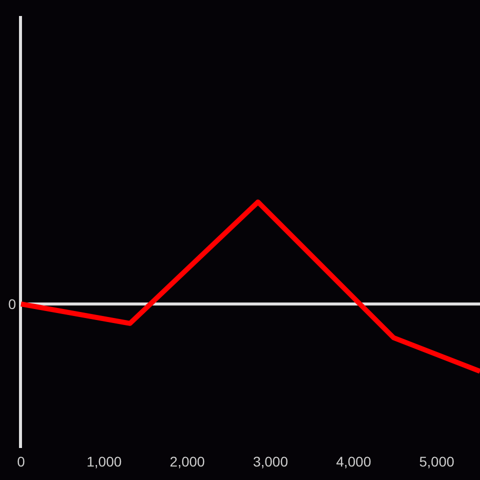  What do you see at coordinates (270, 462) in the screenshot?
I see `x-tick-label: 3,000` at bounding box center [270, 462].